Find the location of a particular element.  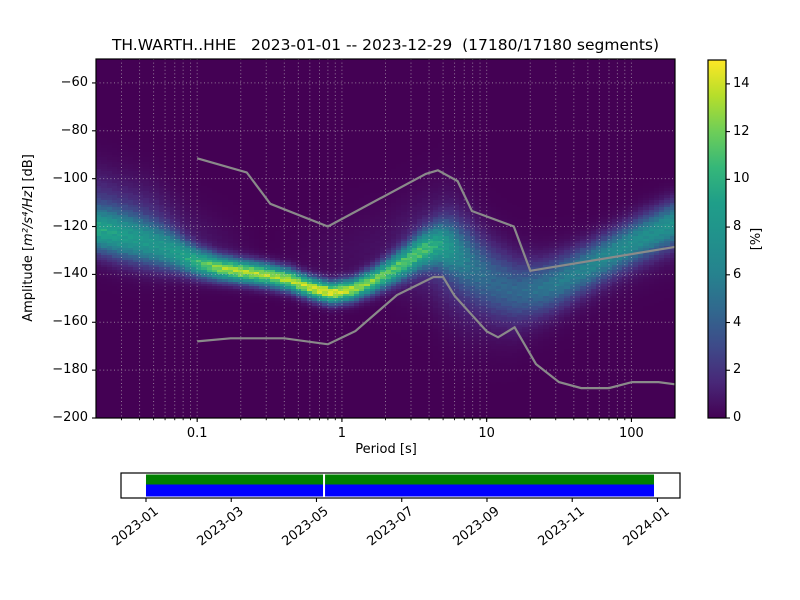

timeline-tick-label: 2023-09 is located at coordinates (476, 527).